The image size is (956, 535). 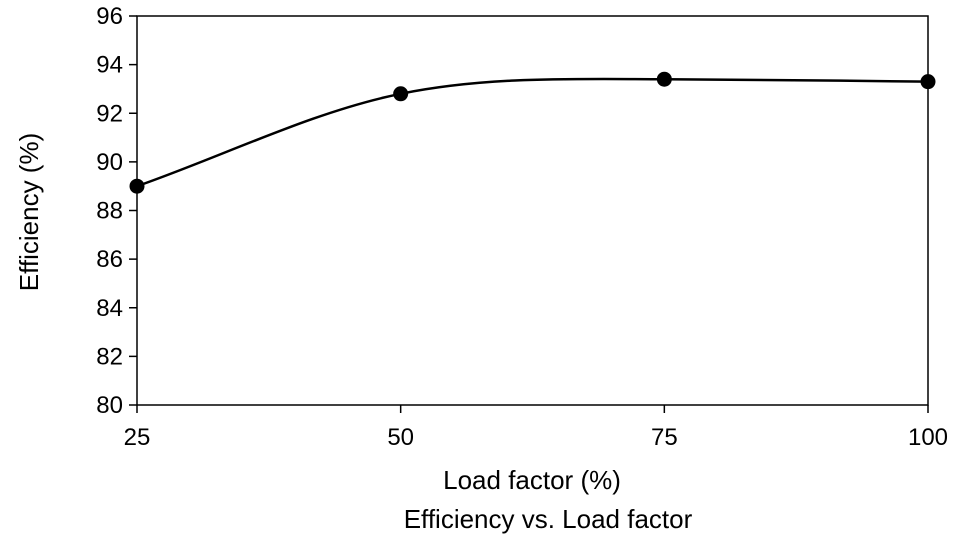 What do you see at coordinates (532, 480) in the screenshot?
I see `x-axis-title: Load factor (%)` at bounding box center [532, 480].